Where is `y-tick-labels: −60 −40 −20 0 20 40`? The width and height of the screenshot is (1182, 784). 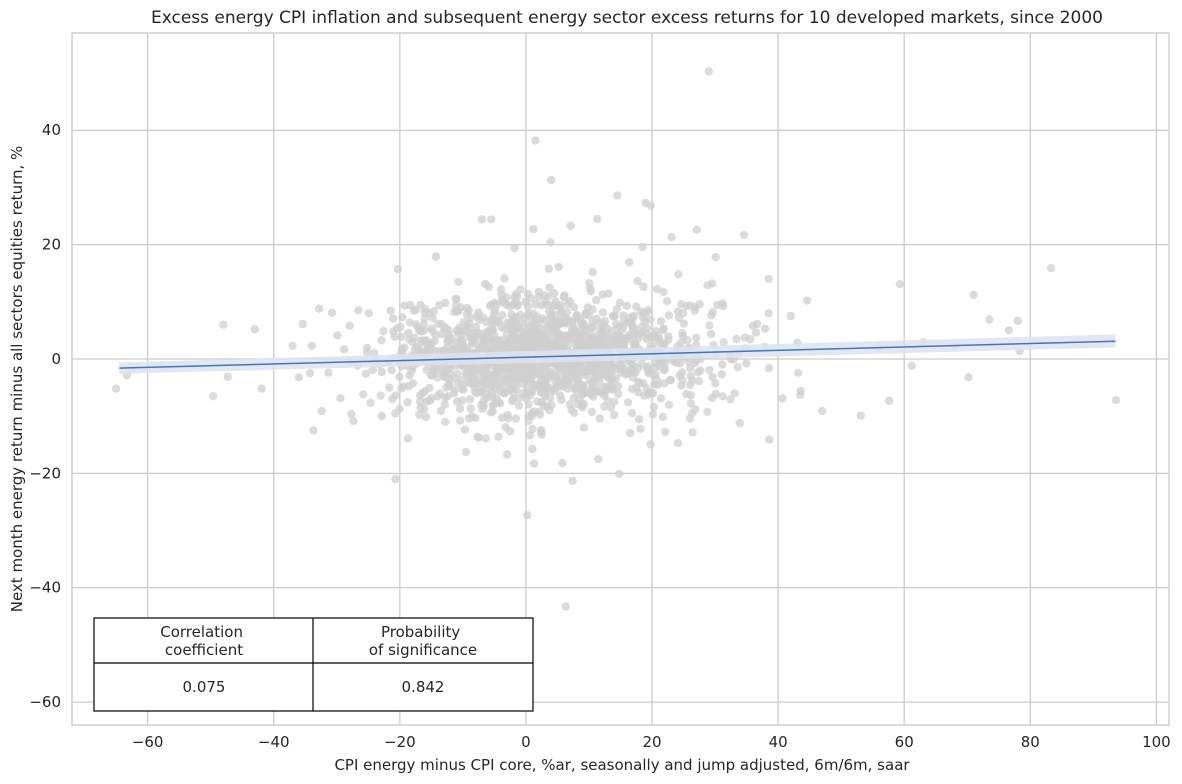 y-tick-labels: −60 −40 −20 0 20 40 is located at coordinates (45, 416).